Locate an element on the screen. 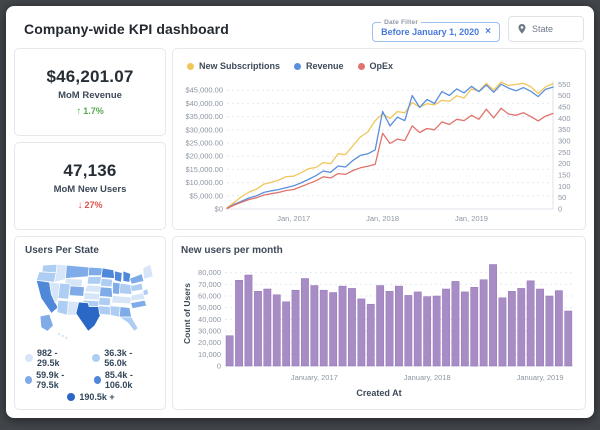  bar-Aug-2017 is located at coordinates (380, 326).